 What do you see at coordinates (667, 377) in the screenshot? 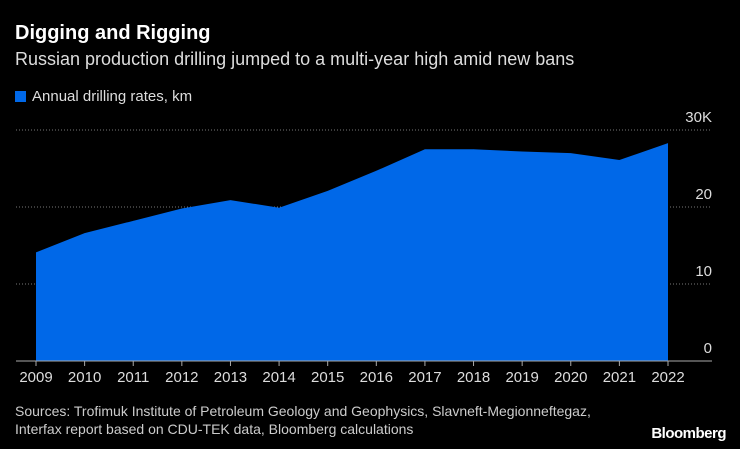
I see `x-tick-label: 2022` at bounding box center [667, 377].